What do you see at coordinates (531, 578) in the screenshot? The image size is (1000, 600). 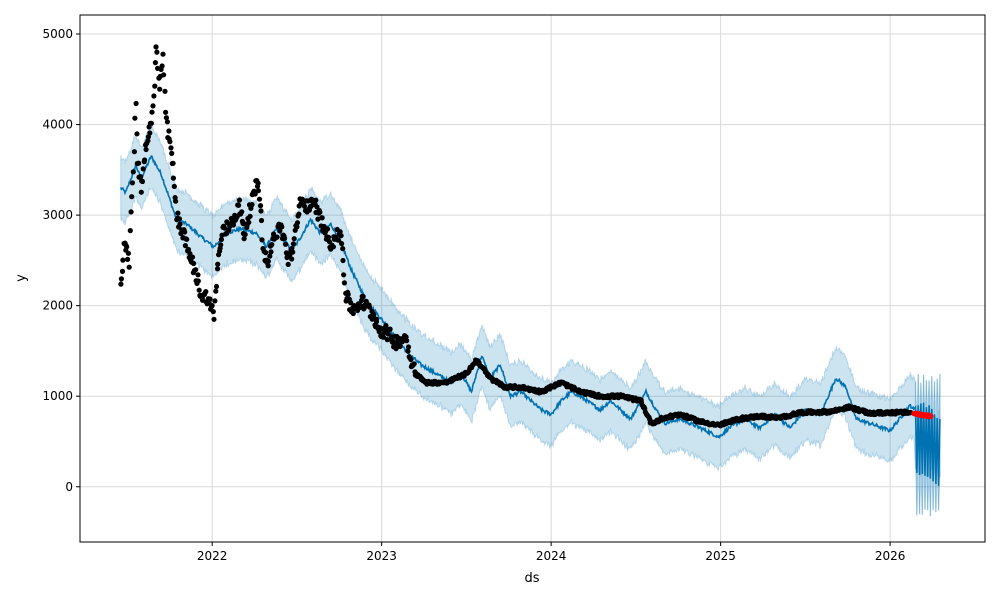 I see `x-axis-label: ds` at bounding box center [531, 578].